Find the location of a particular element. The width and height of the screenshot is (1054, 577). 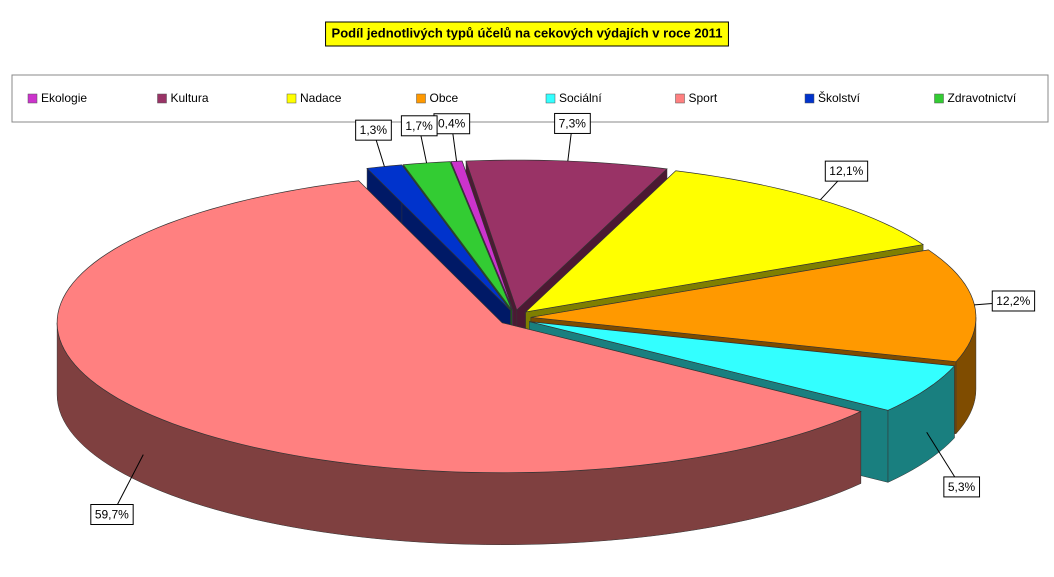

legend-label: Ekologie is located at coordinates (64, 98).